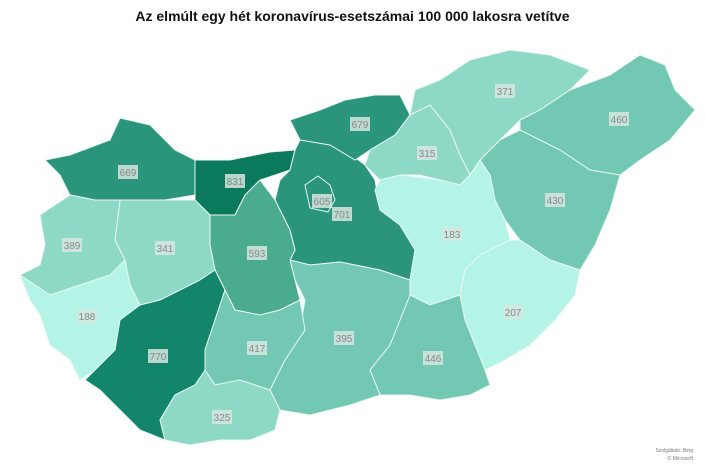  I want to click on county-value: 770, so click(158, 357).